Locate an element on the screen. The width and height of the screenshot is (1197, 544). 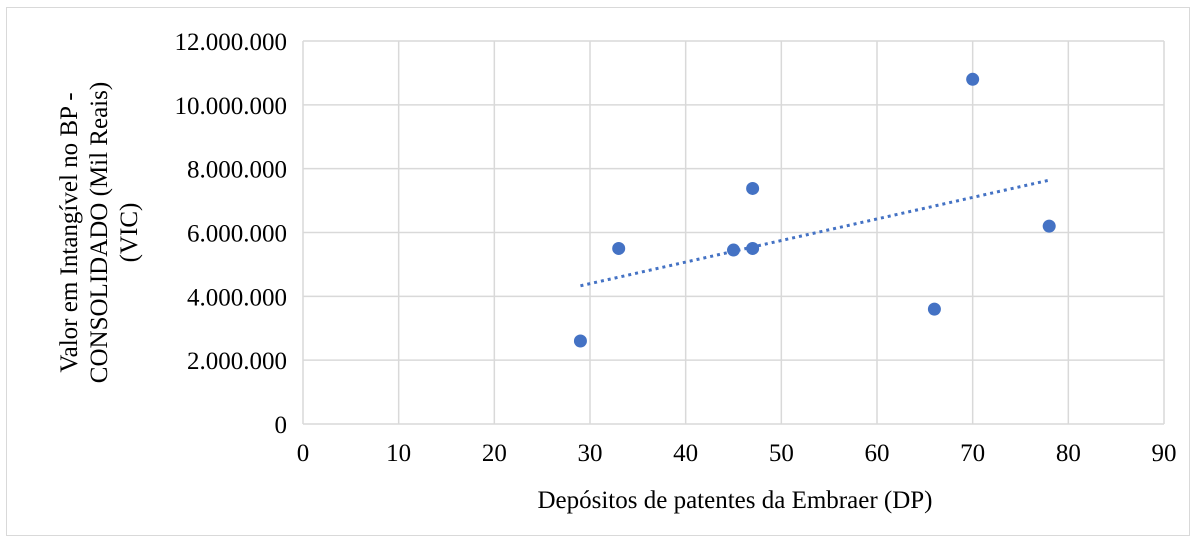
trendline-layer is located at coordinates (815, 233).